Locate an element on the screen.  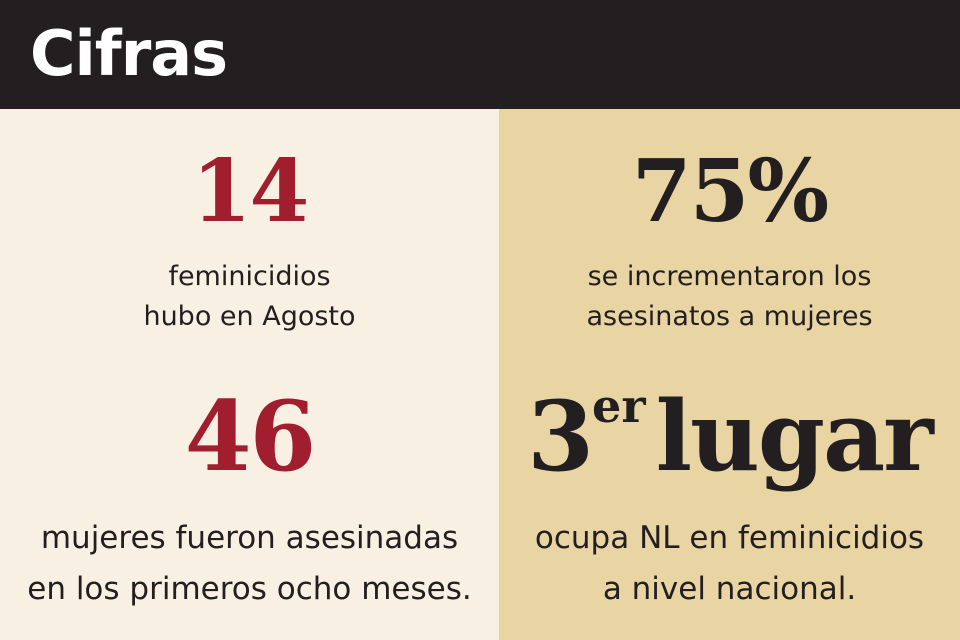
stat-ranking: 3er lugar is located at coordinates (729, 434).